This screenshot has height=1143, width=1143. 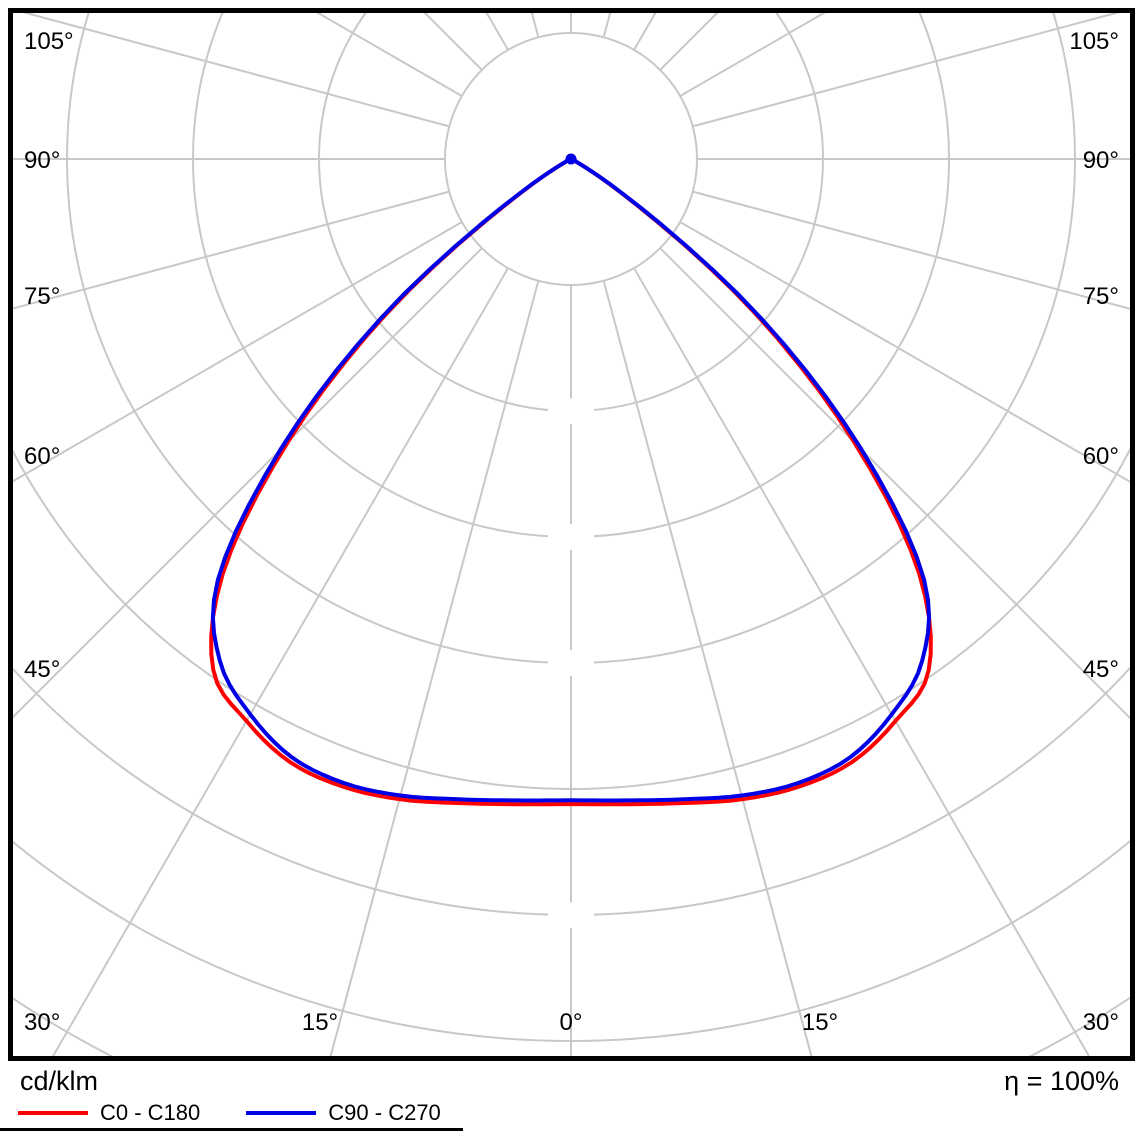 I want to click on legend-swatch-c90-c270, so click(x=281, y=1113).